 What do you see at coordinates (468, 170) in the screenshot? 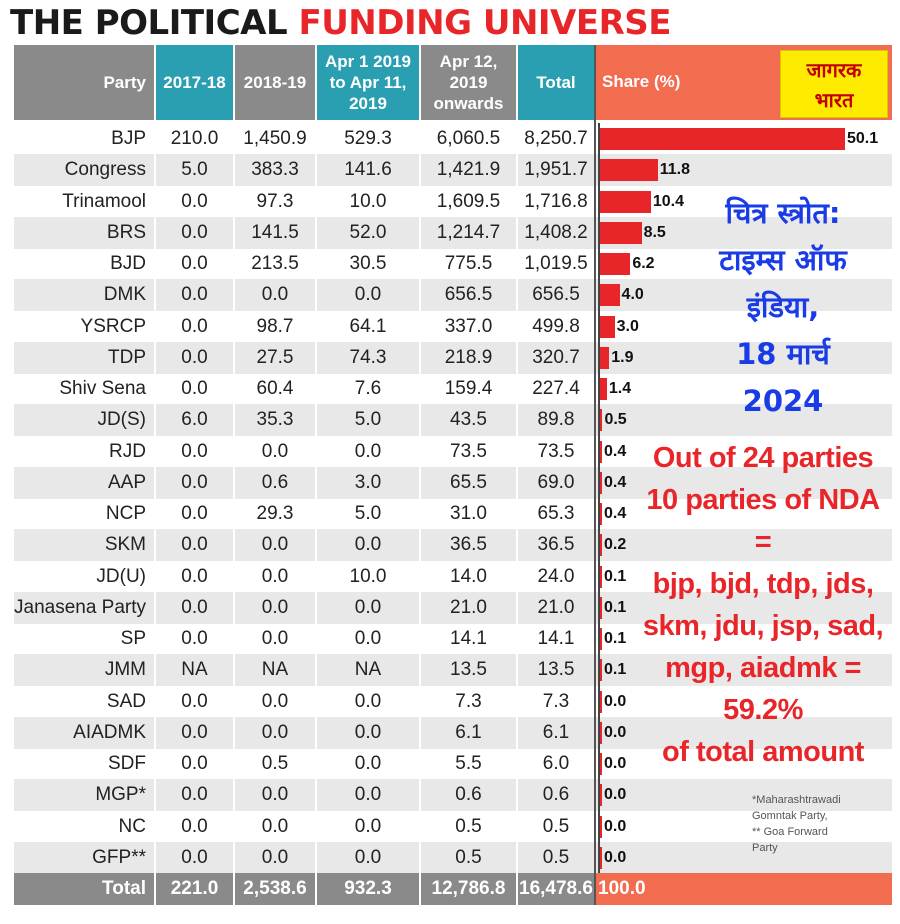
I see `cell-apr12: 1,421.9` at bounding box center [468, 170].